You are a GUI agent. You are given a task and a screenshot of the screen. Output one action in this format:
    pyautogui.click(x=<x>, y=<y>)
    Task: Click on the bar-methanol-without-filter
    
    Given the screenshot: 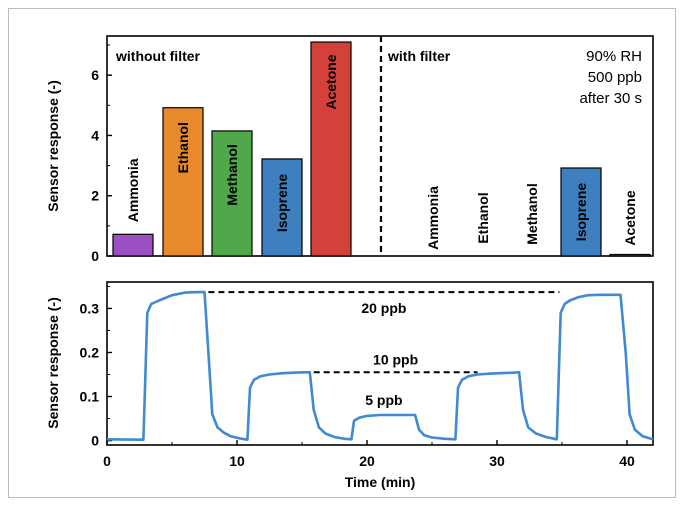 What is the action you would take?
    pyautogui.click(x=232, y=193)
    